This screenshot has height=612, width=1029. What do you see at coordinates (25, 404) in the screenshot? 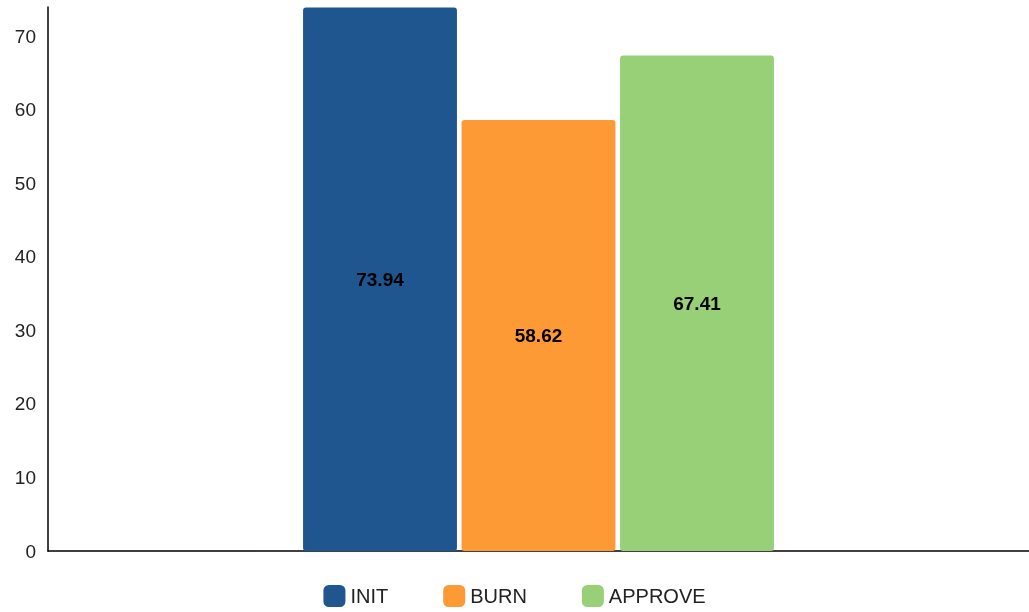
I see `y-tick-label: 20` at bounding box center [25, 404].